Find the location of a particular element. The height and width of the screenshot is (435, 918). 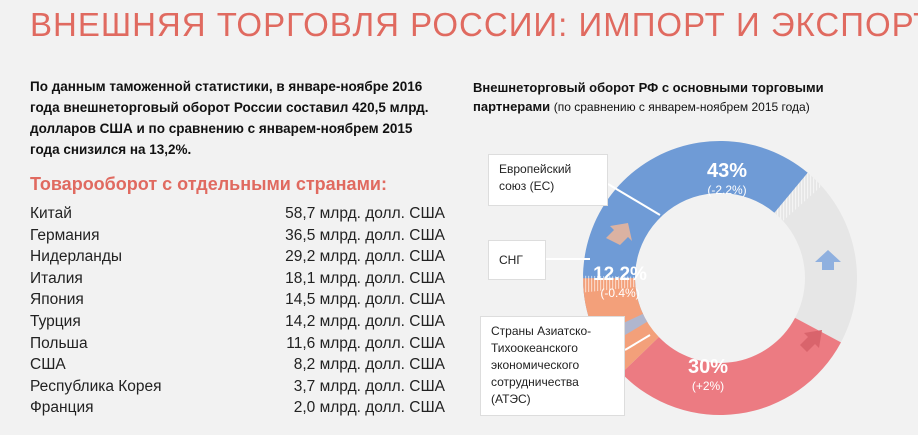

eu-change-band is located at coordinates (798, 196).